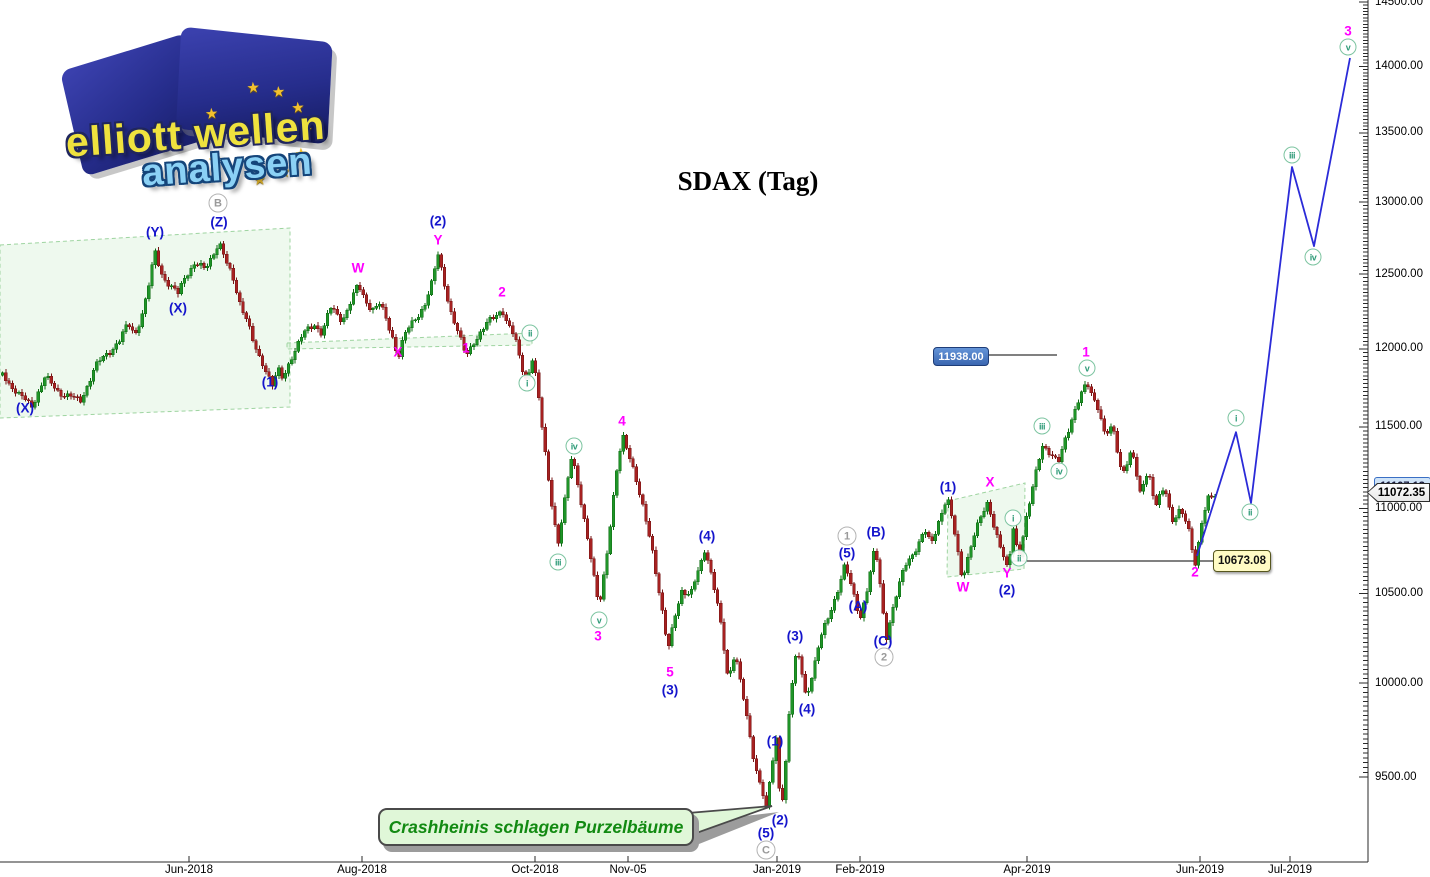 The height and width of the screenshot is (877, 1430). What do you see at coordinates (438, 240) in the screenshot?
I see `wave-label-magenta: Y` at bounding box center [438, 240].